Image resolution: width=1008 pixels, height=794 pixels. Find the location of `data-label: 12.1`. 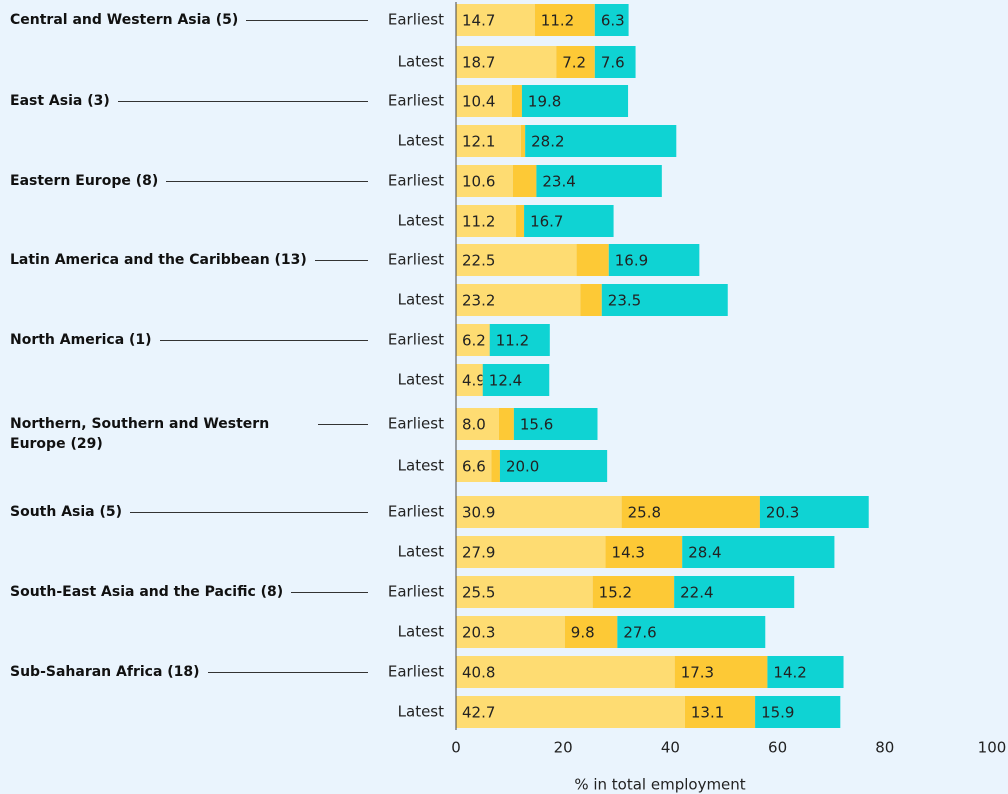

data-label: 12.1 is located at coordinates (478, 142).